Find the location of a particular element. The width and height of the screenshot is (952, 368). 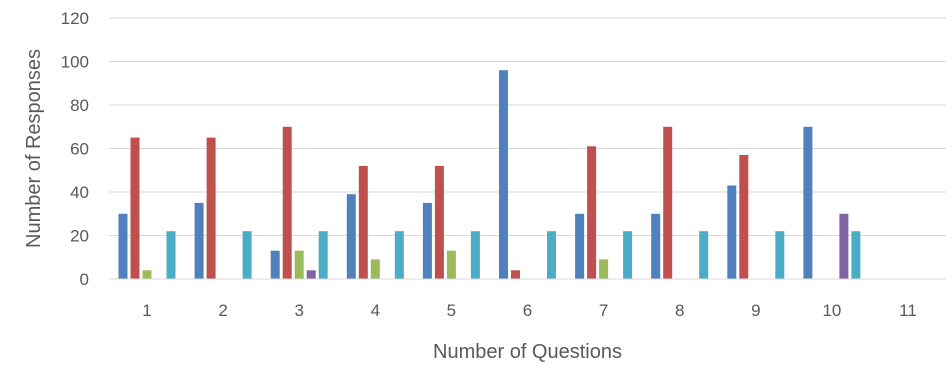

y-axis-title: Number of Responses is located at coordinates (34, 148).